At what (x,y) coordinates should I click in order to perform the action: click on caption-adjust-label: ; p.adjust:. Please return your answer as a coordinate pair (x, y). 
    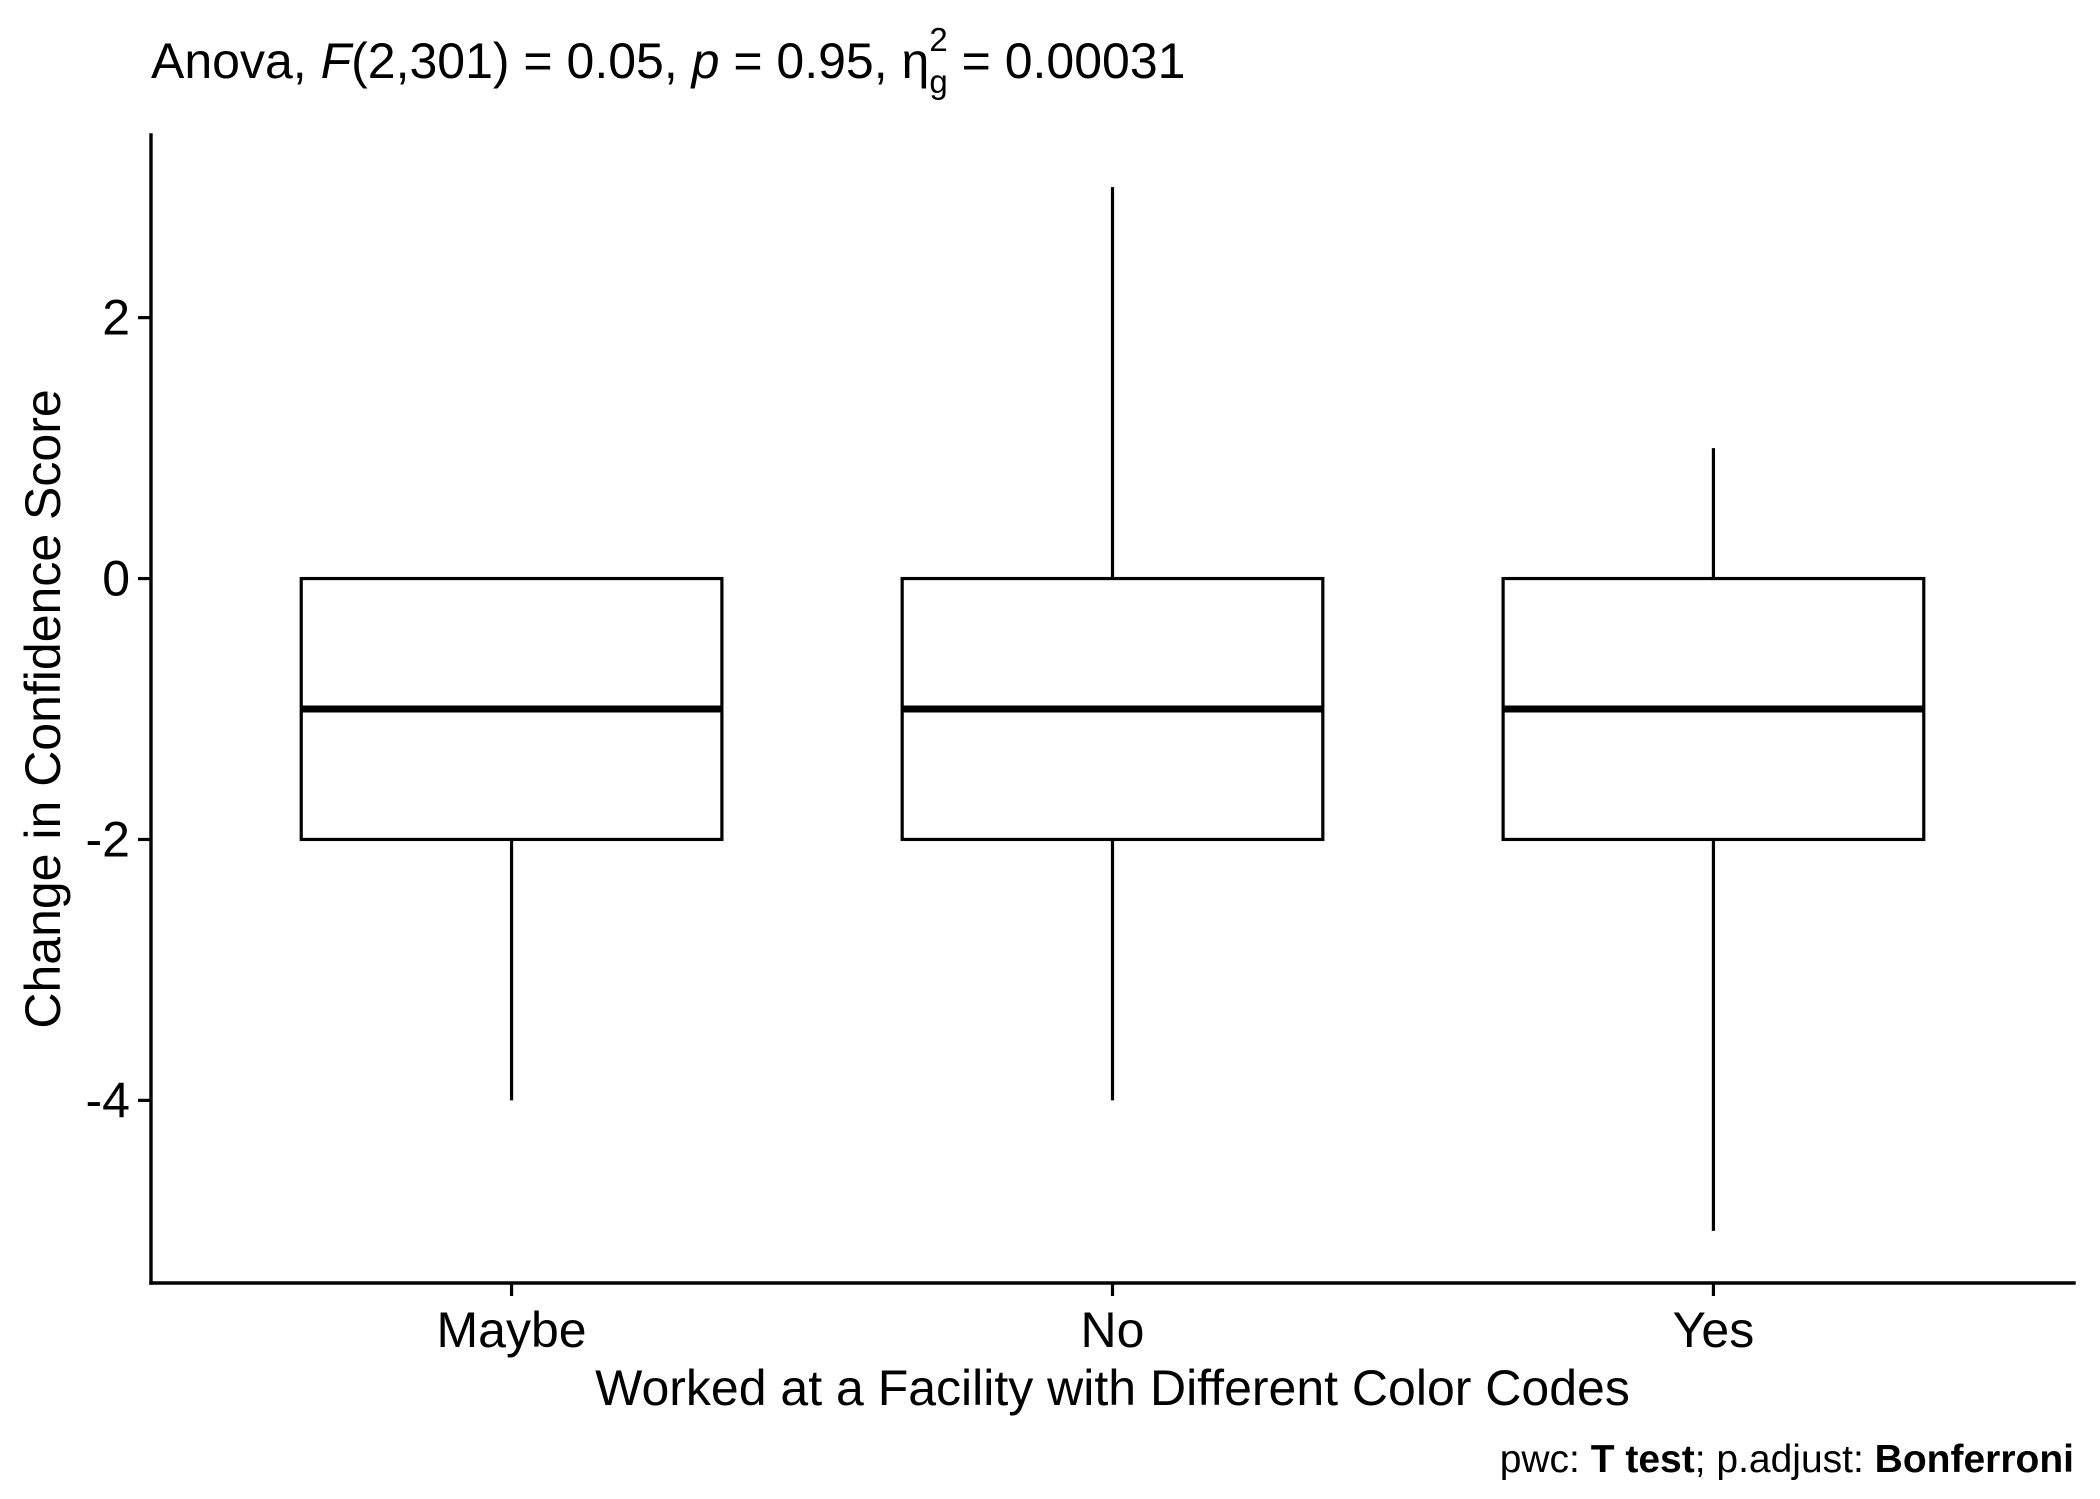
    Looking at the image, I should click on (1785, 1459).